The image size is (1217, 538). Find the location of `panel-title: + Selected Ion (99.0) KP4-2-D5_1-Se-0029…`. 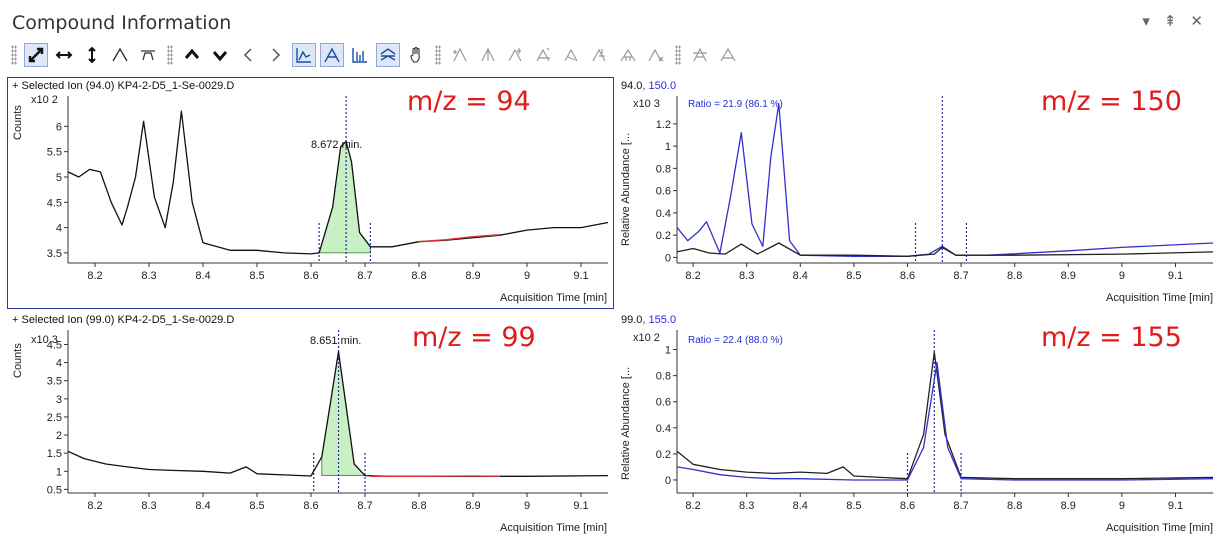

panel-title: + Selected Ion (99.0) KP4-2-D5_1-Se-0029… is located at coordinates (123, 320).